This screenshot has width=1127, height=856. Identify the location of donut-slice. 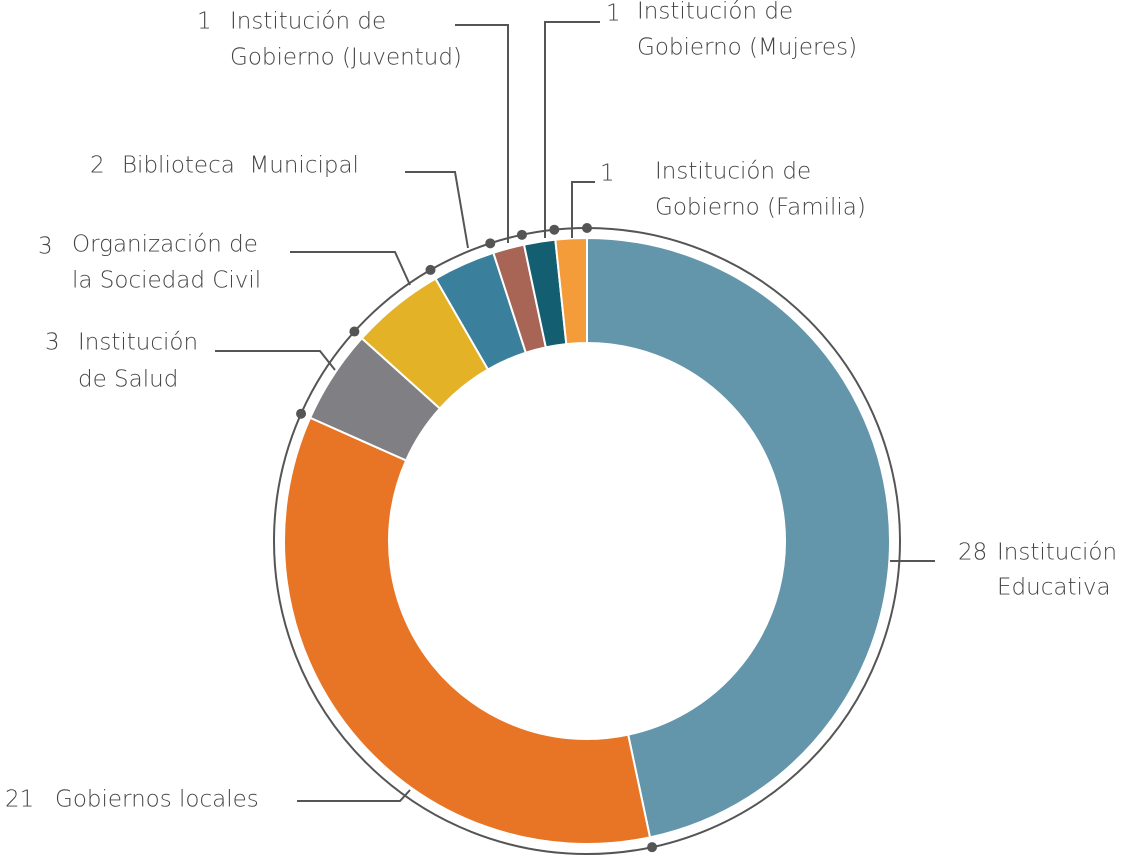
(571, 291).